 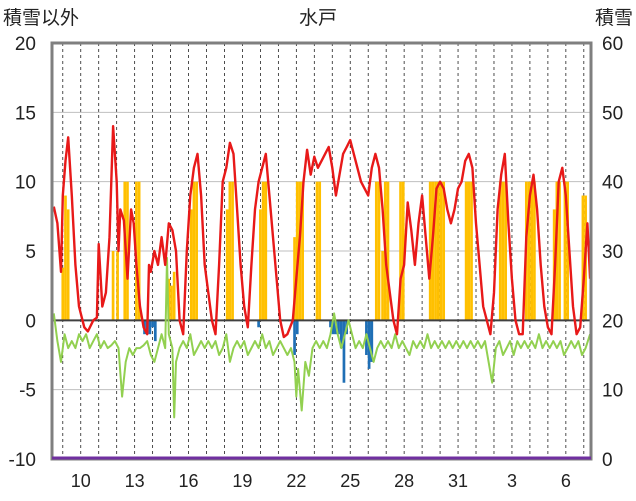 I want to click on right-tick-label: 10, so click(x=612, y=391).